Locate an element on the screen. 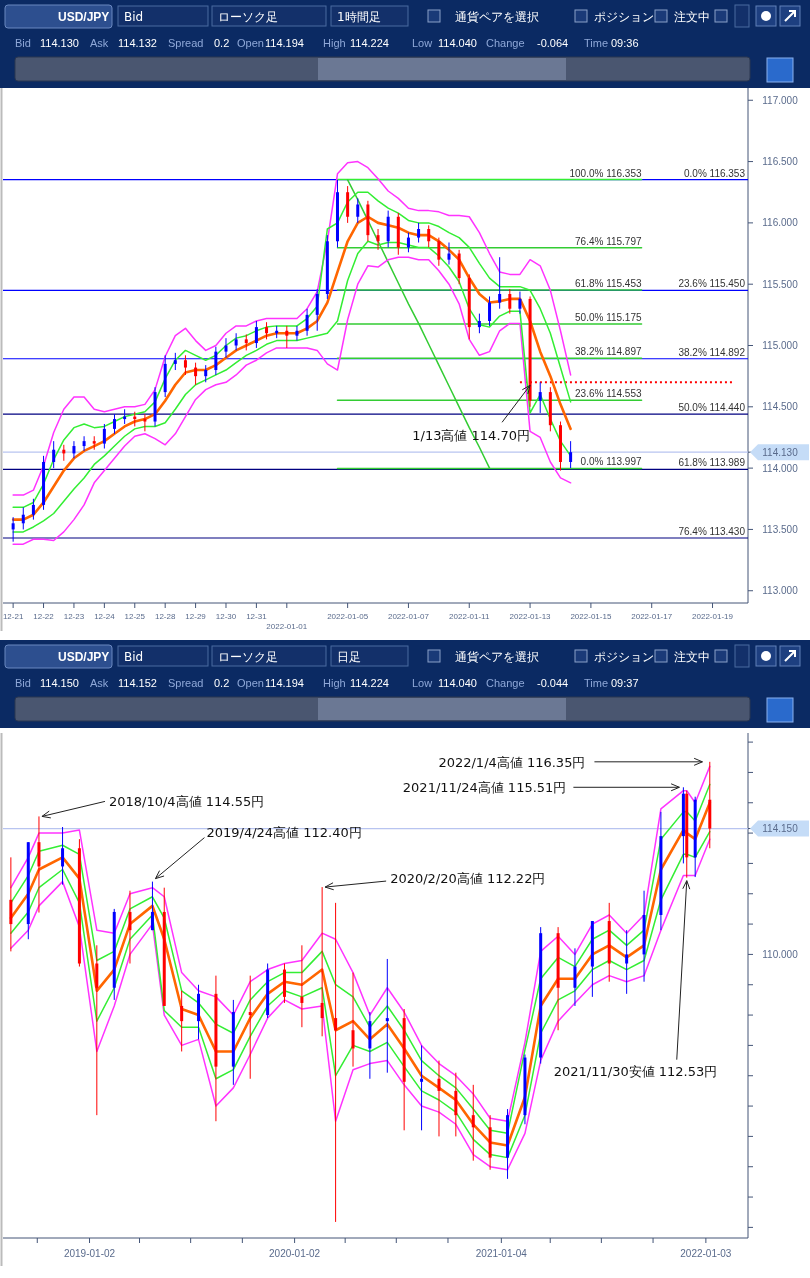 The width and height of the screenshot is (810, 1278). x-tick-label: 2022-01-13 is located at coordinates (530, 616).